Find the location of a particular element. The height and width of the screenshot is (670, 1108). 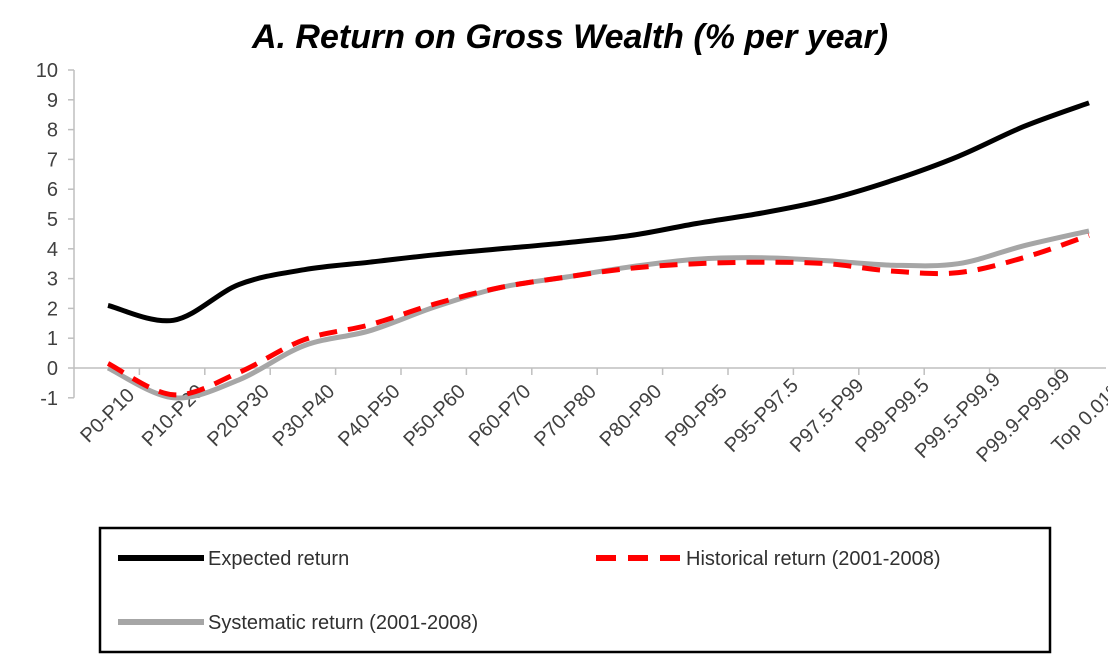

x-tick-label: P60-P70 is located at coordinates (500, 415).